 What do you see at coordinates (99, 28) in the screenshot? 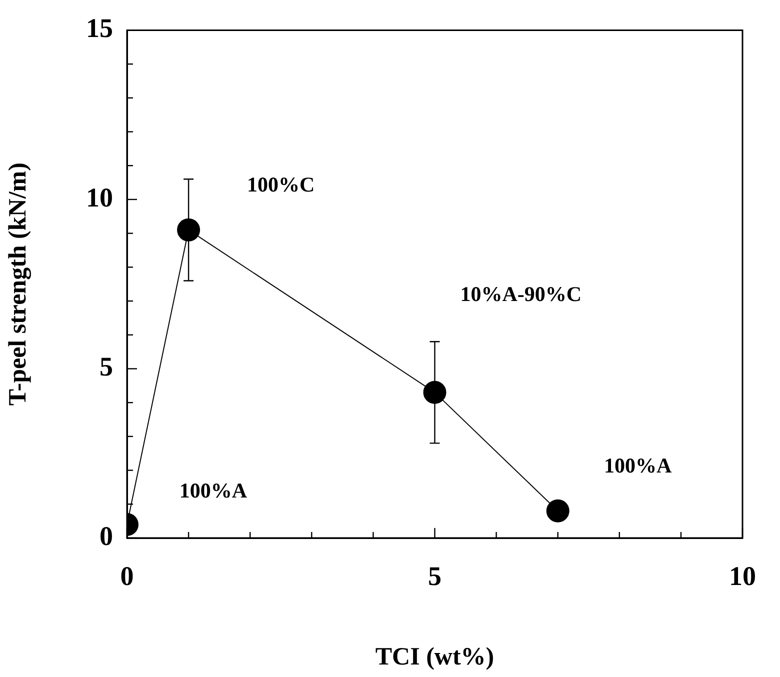
I see `y-tick-label: 15` at bounding box center [99, 28].